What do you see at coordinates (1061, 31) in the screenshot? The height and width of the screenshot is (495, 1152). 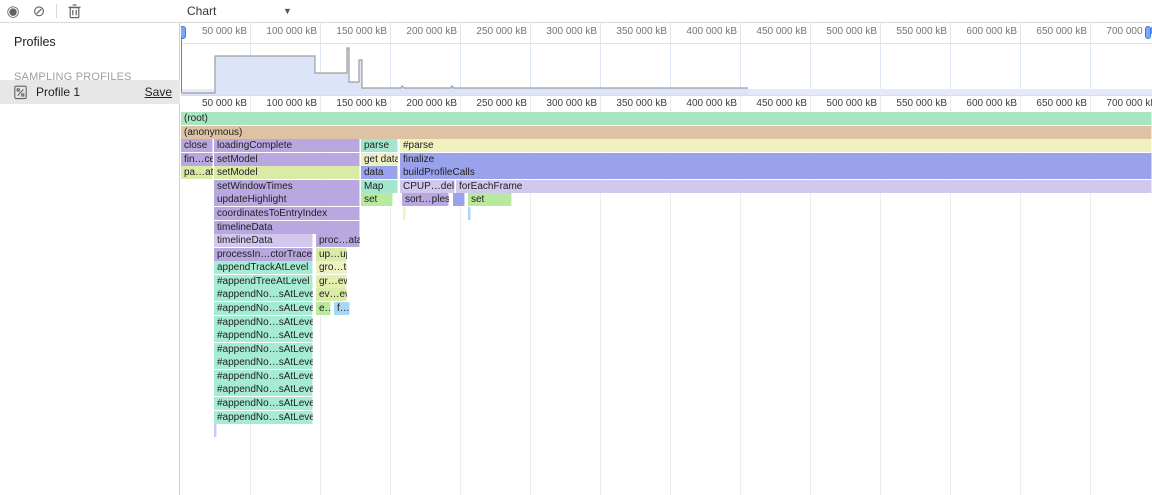 I see `ruler-tick-label: 650 000 kB` at bounding box center [1061, 31].